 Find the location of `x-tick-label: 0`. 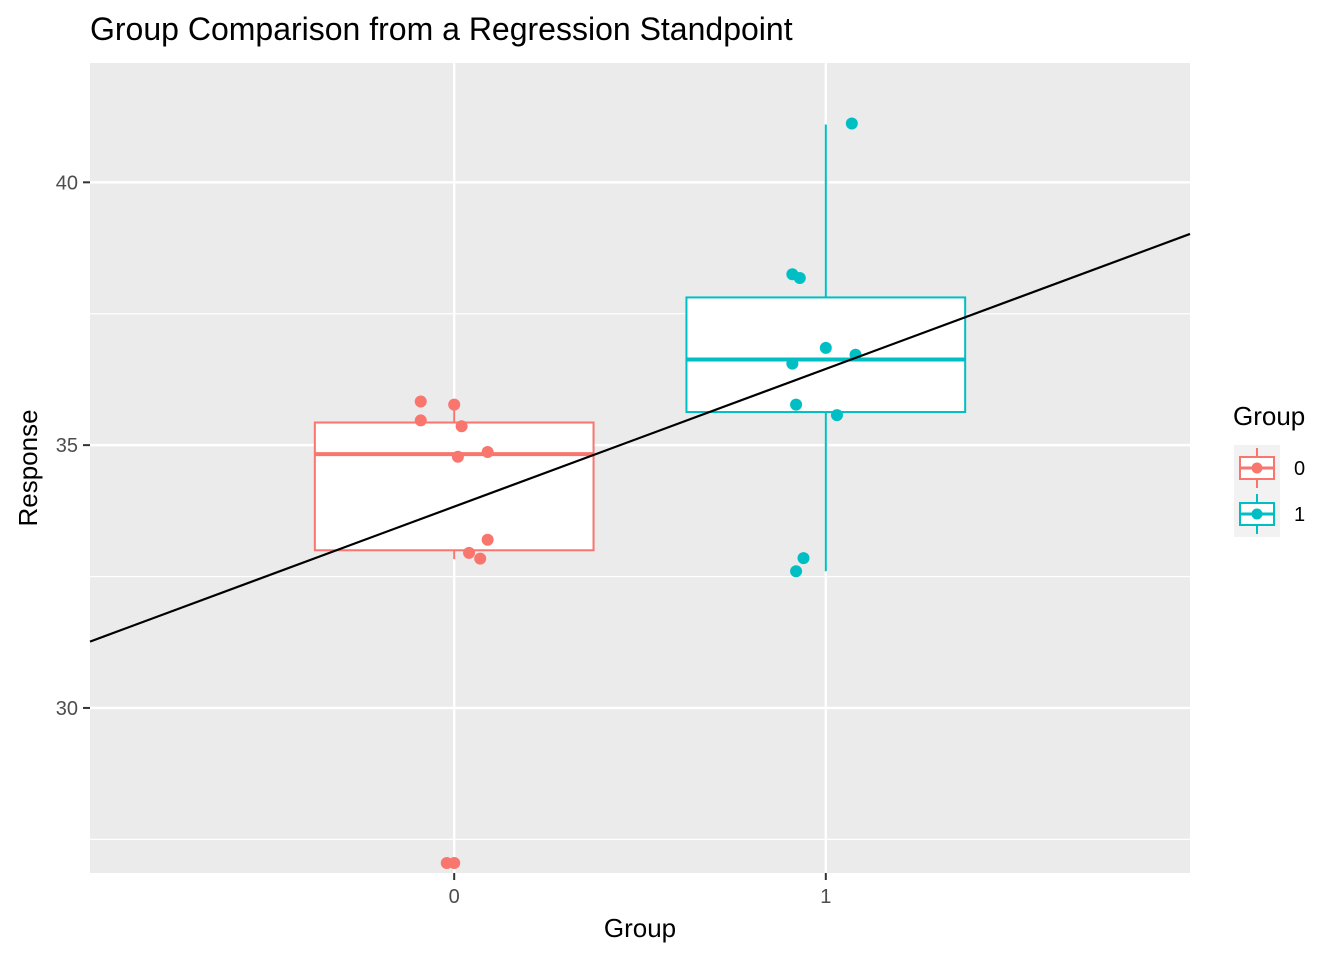

x-tick-label: 0 is located at coordinates (454, 897).